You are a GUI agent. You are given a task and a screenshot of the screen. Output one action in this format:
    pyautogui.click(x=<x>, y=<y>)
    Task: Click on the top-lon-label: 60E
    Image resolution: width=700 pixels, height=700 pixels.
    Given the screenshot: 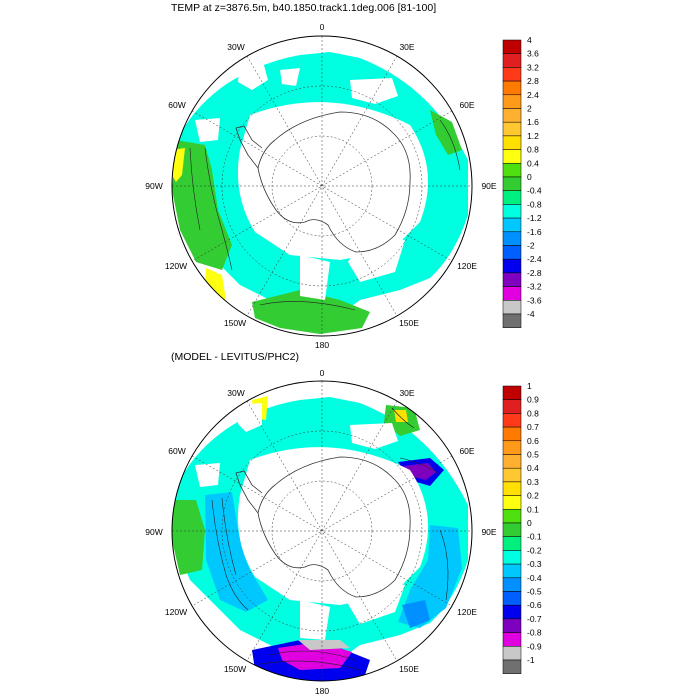 What is the action you would take?
    pyautogui.click(x=466, y=105)
    